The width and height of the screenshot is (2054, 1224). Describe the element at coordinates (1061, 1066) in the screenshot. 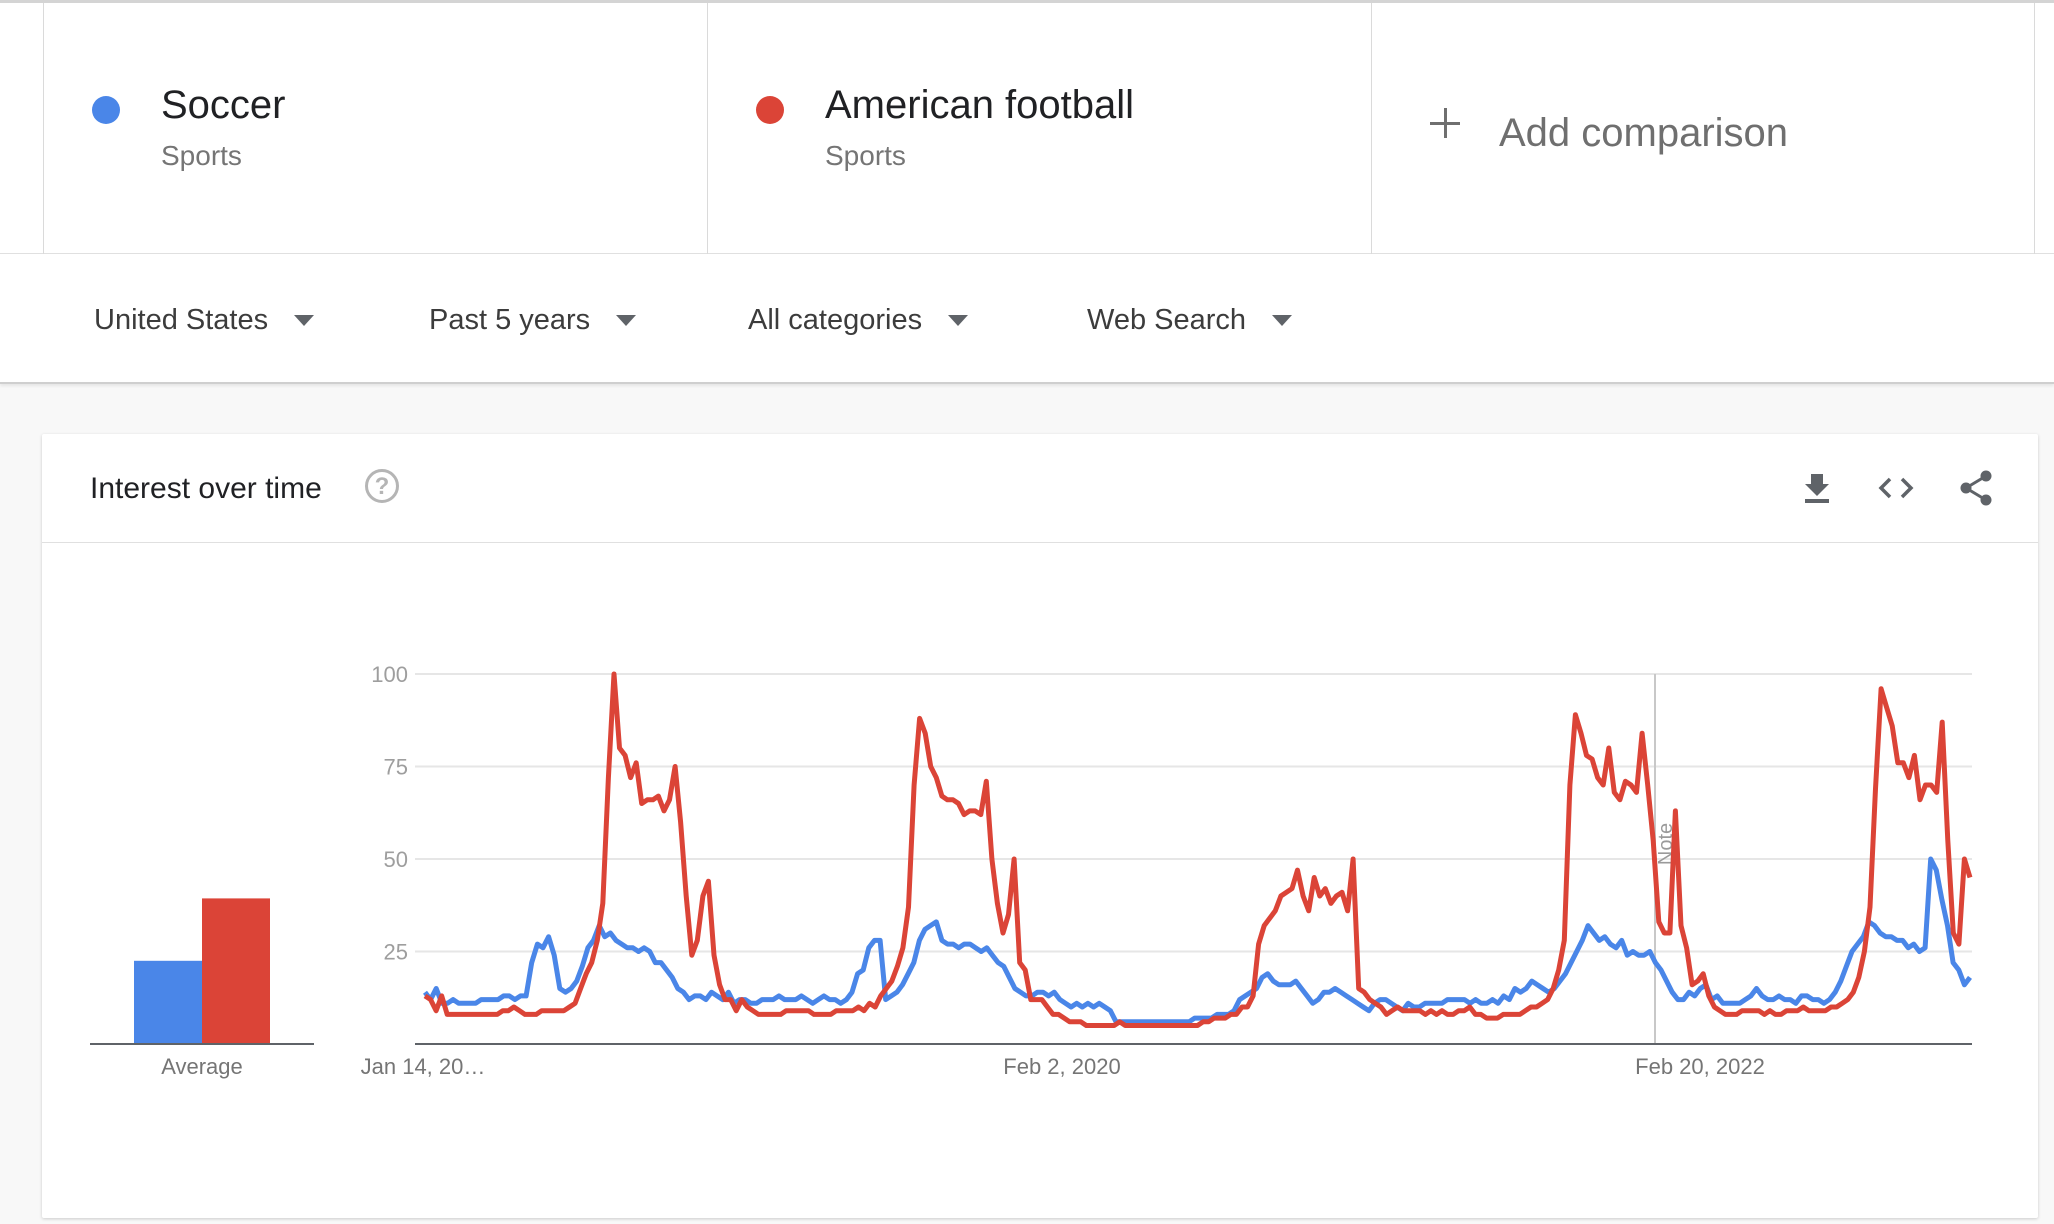

I see `x-tick-label: Feb 2, 2020` at that location.